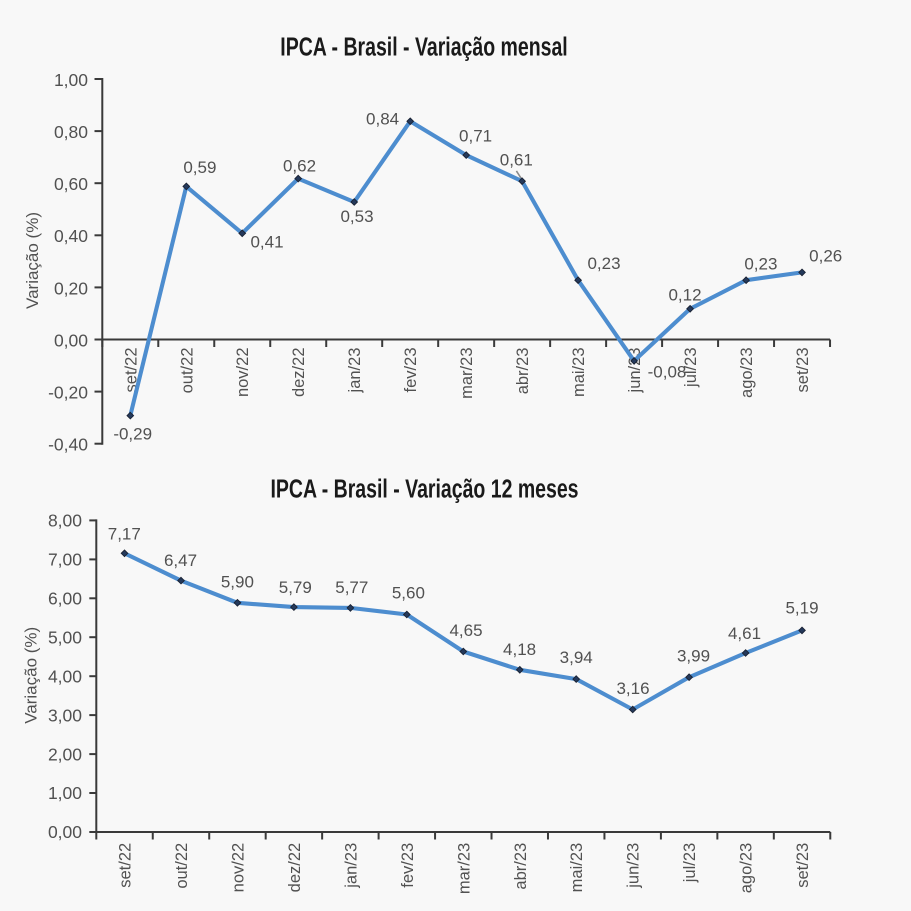 The height and width of the screenshot is (911, 911). I want to click on svg-text: 3,94, so click(576, 657).